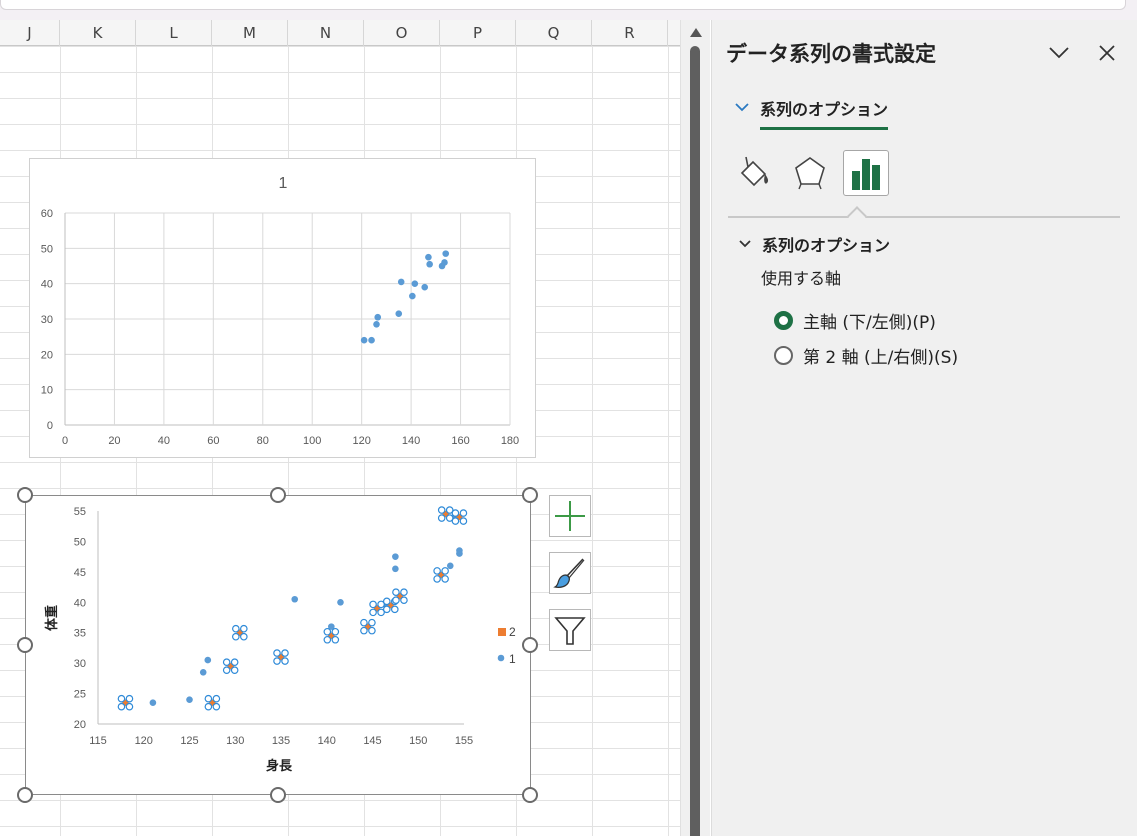 This screenshot has height=836, width=1137. I want to click on y-tick-label: 50, so click(47, 249).